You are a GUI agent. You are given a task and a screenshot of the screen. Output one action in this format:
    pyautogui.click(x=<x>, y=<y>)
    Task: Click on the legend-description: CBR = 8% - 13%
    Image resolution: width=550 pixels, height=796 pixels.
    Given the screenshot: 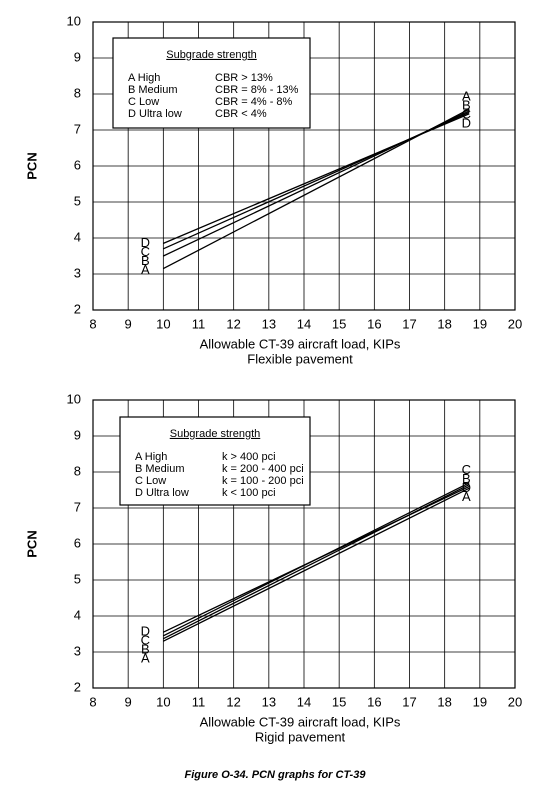 What is the action you would take?
    pyautogui.click(x=257, y=90)
    